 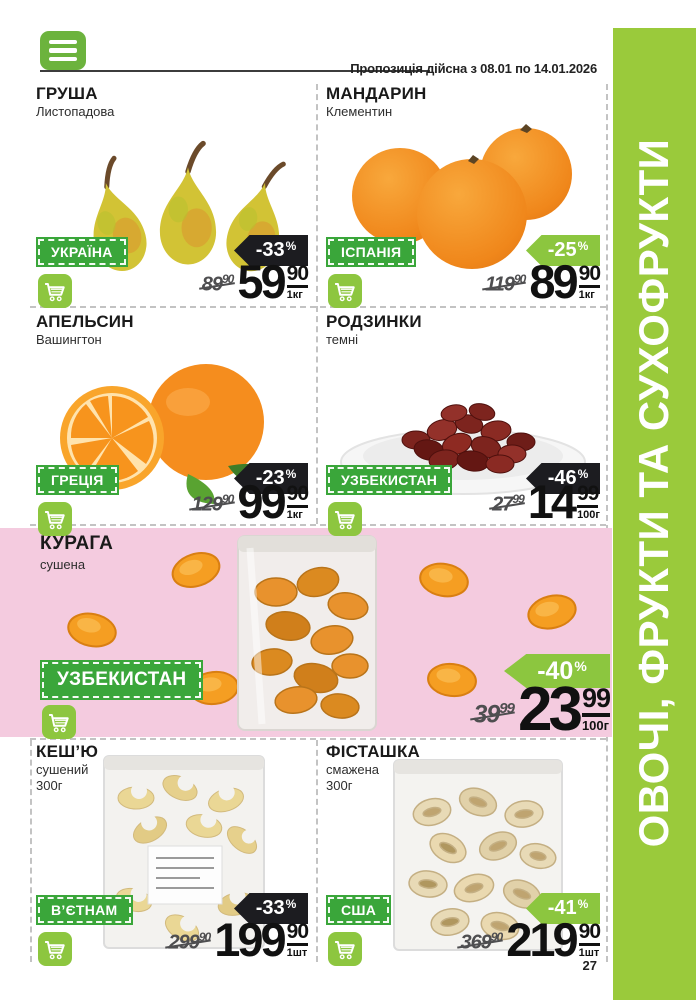 I want to click on country-origin-label: ІСПАНІЯ, so click(x=371, y=252).